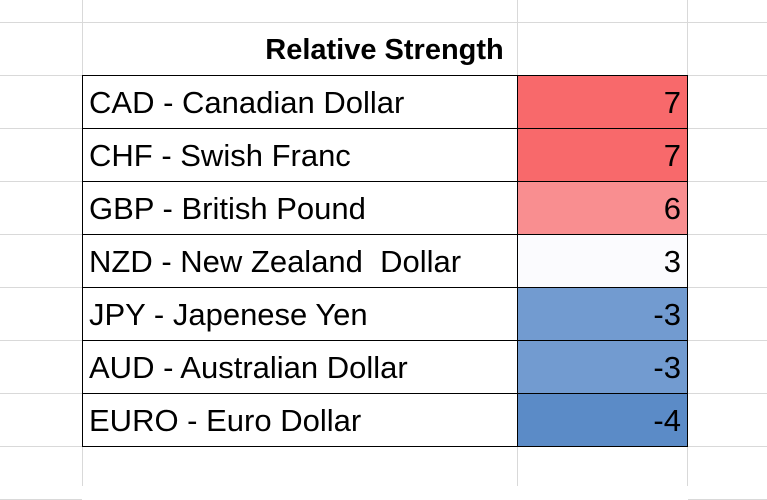  I want to click on currency-name: GBP - British Pound, so click(300, 208).